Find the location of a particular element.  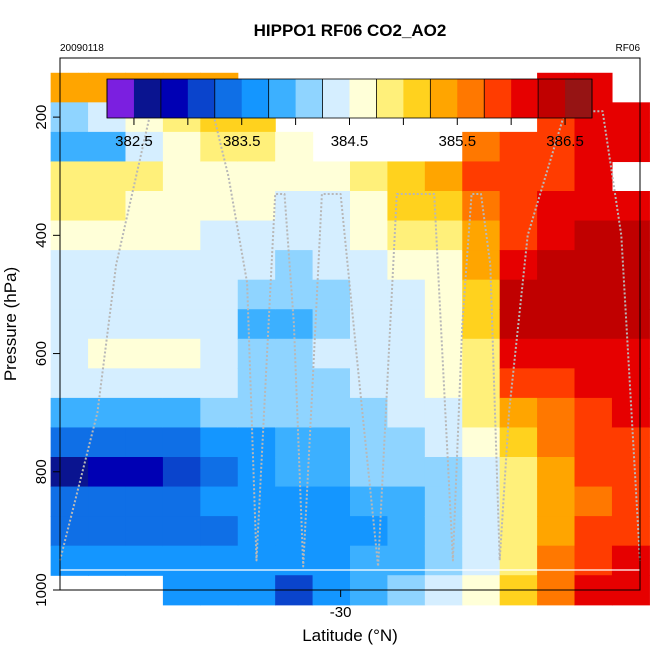

y-axis-label: Pressure (hPa) is located at coordinates (10, 324).